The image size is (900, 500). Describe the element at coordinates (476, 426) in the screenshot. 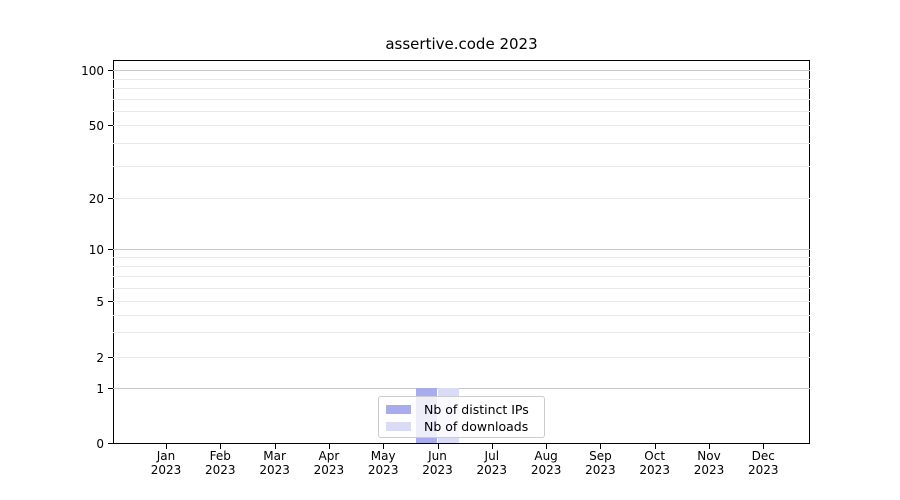

I see `legend-label-downloads: Nb of downloads` at that location.